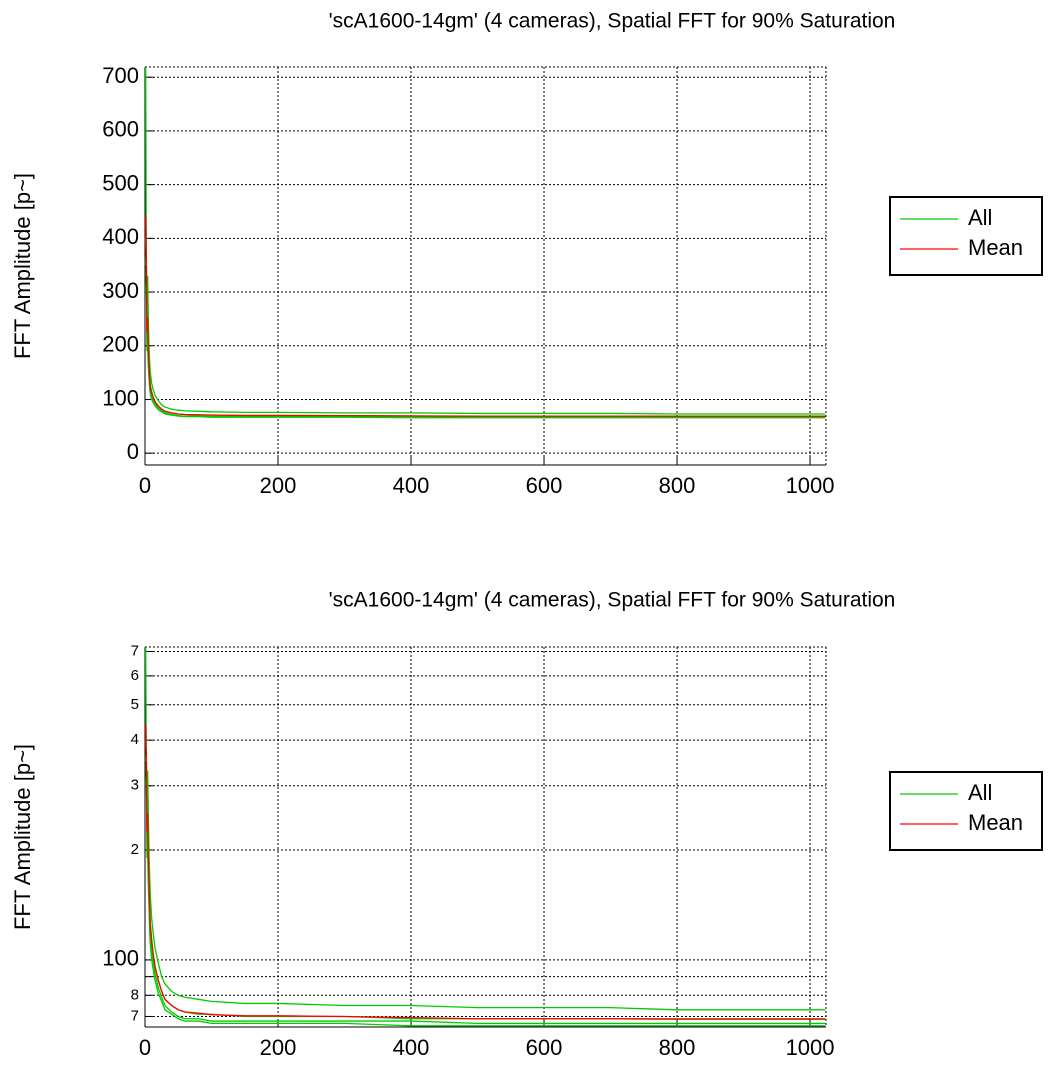 This screenshot has height=1077, width=1048. What do you see at coordinates (135, 675) in the screenshot?
I see `y-tick-label: 6` at bounding box center [135, 675].